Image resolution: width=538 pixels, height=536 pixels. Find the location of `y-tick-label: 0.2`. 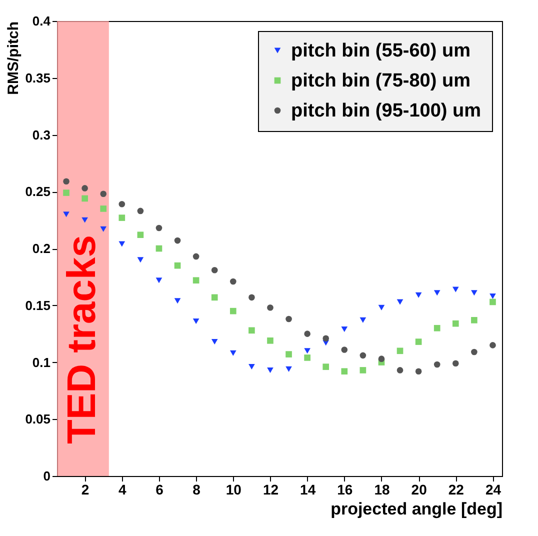

y-tick-label: 0.2 is located at coordinates (41, 248).